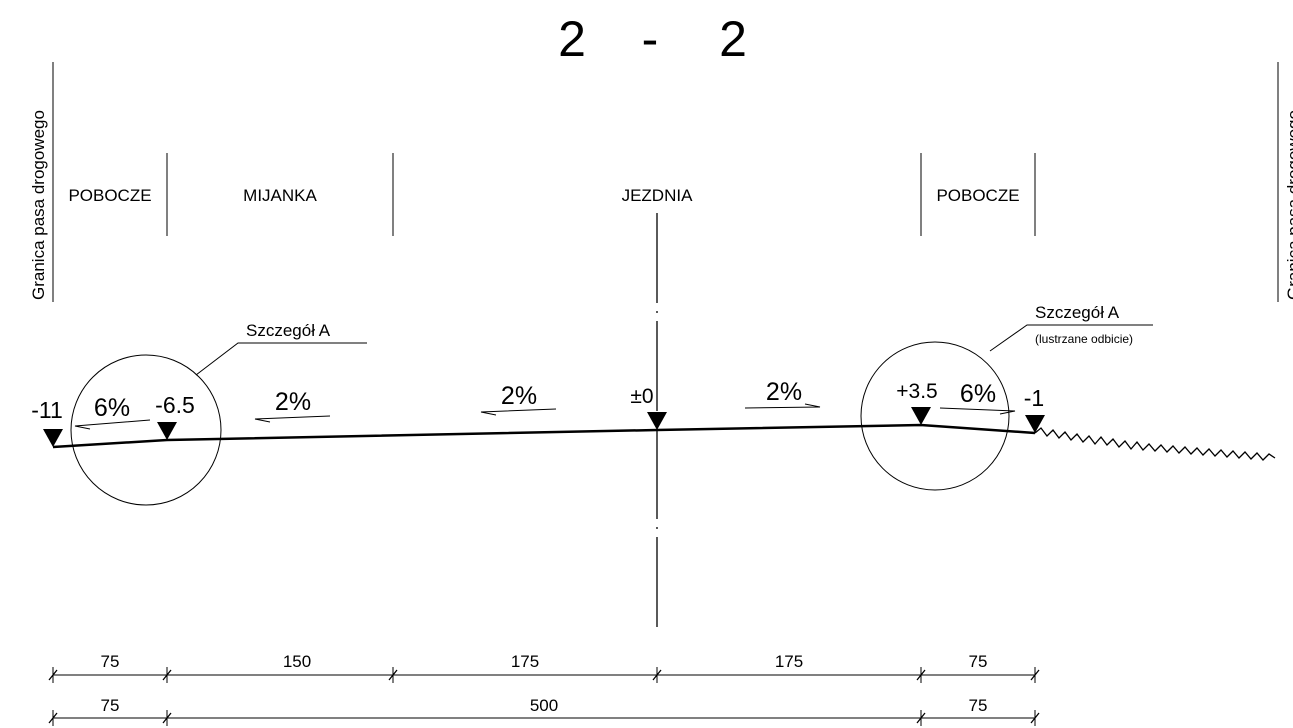  I want to click on road-surface-profile, so click(544, 436).